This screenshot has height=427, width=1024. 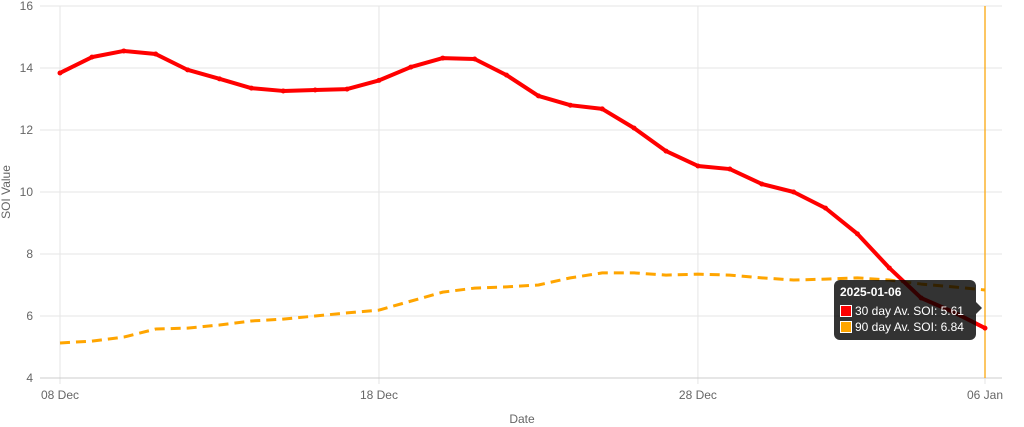 What do you see at coordinates (985, 395) in the screenshot?
I see `x-tick-label: 06 Jan` at bounding box center [985, 395].